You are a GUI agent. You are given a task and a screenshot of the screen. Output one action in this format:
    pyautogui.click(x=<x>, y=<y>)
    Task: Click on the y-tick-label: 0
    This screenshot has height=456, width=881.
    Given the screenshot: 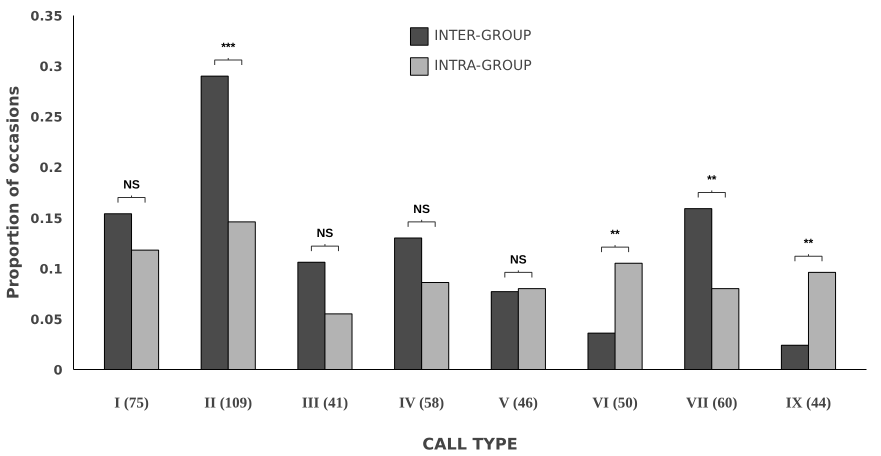 What is the action you would take?
    pyautogui.click(x=57, y=371)
    